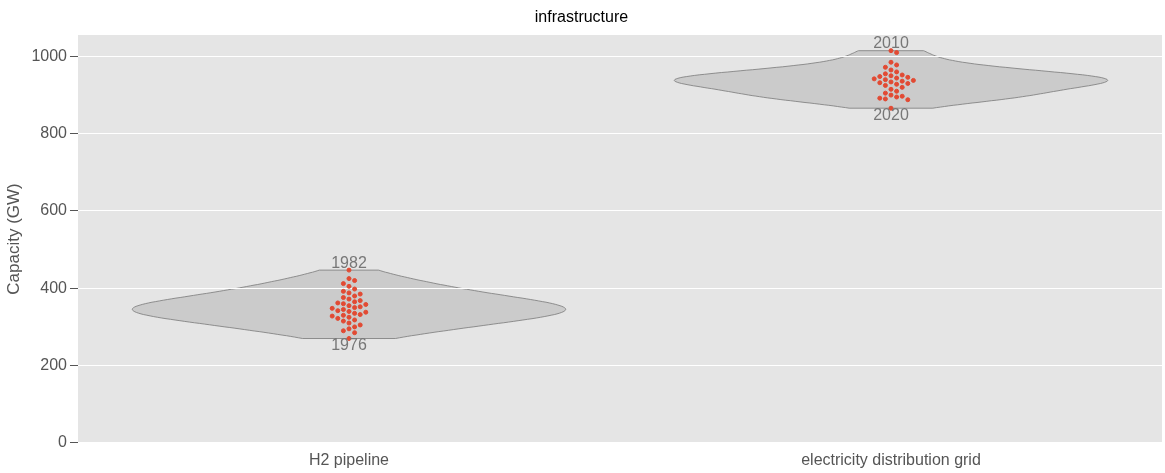 The width and height of the screenshot is (1165, 473). I want to click on y-tick-label: 0, so click(63, 442).